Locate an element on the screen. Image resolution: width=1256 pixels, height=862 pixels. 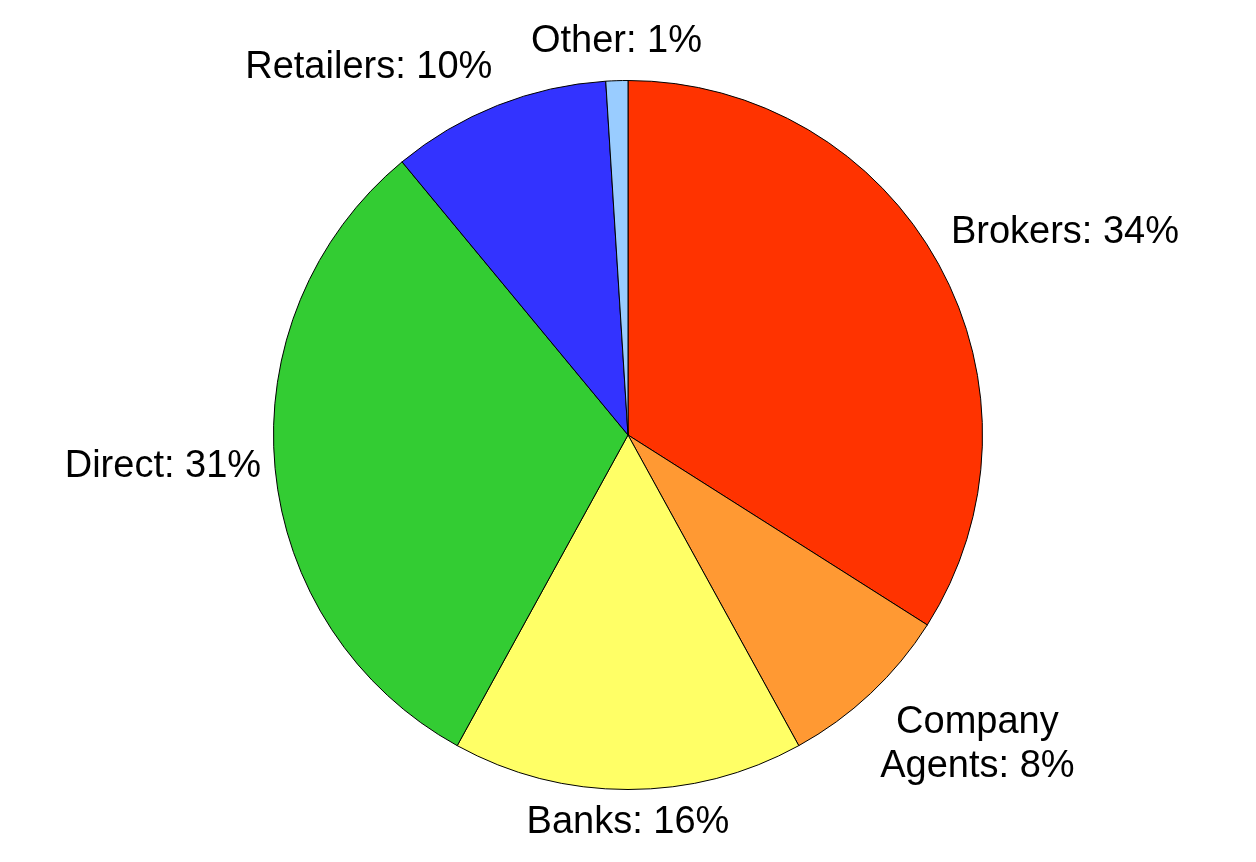
slice-label: Company Agents: 8% is located at coordinates (977, 742).